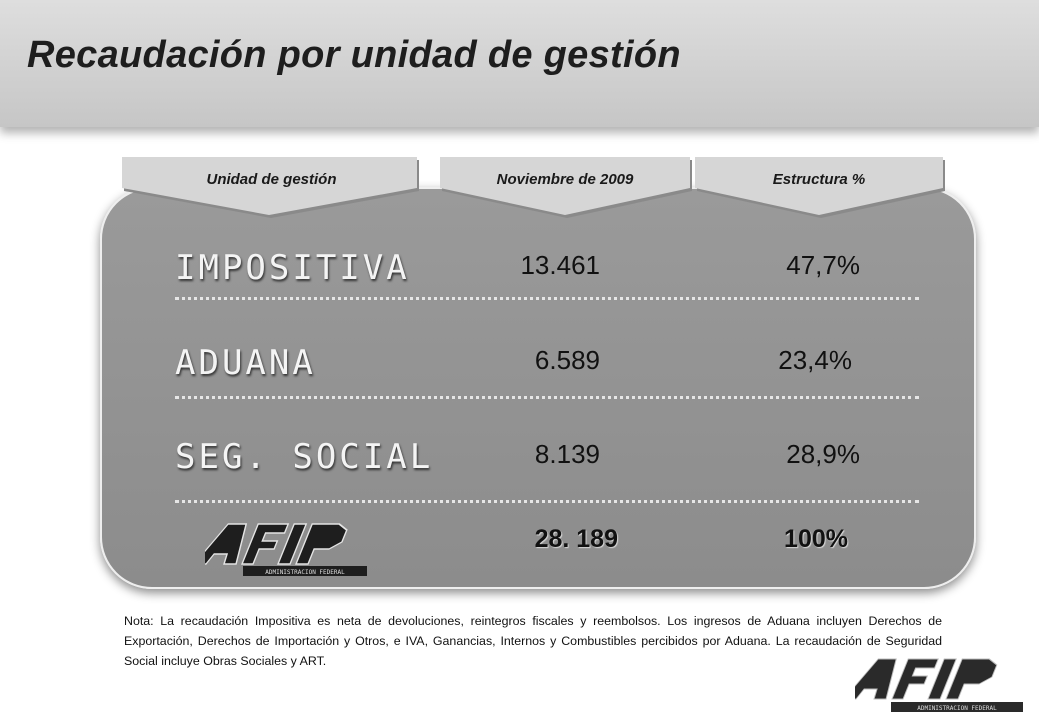 Image resolution: width=1039 pixels, height=720 pixels. I want to click on total-row: 28. 189 100%, so click(519, 553).